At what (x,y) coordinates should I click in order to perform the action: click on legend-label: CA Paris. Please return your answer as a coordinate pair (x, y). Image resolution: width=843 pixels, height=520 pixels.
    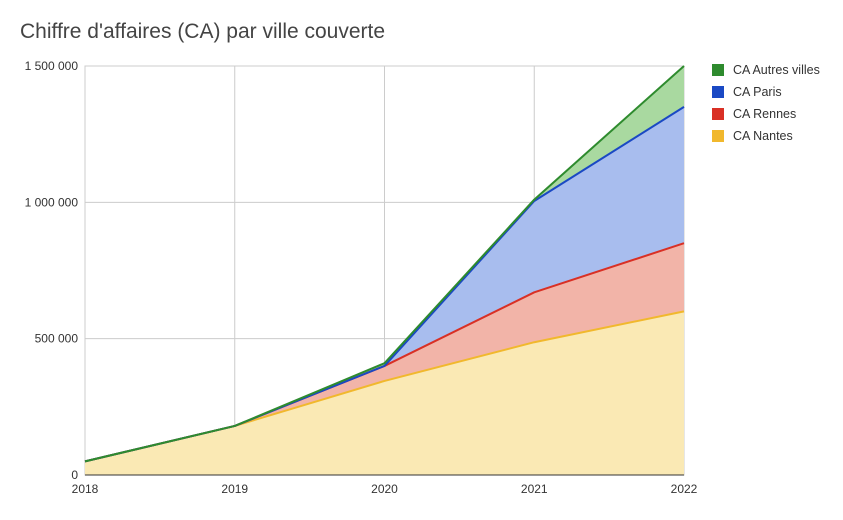
    Looking at the image, I should click on (757, 92).